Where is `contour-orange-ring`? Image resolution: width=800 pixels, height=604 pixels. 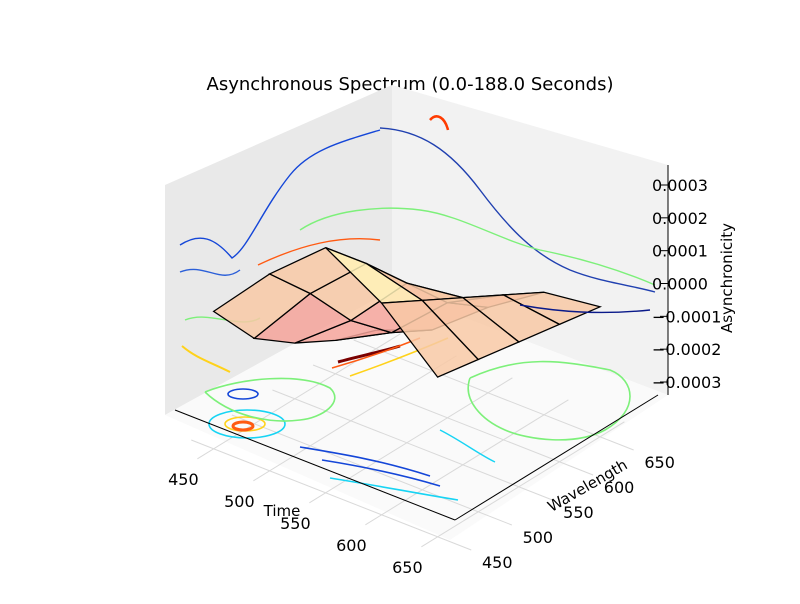
contour-orange-ring is located at coordinates (243, 426).